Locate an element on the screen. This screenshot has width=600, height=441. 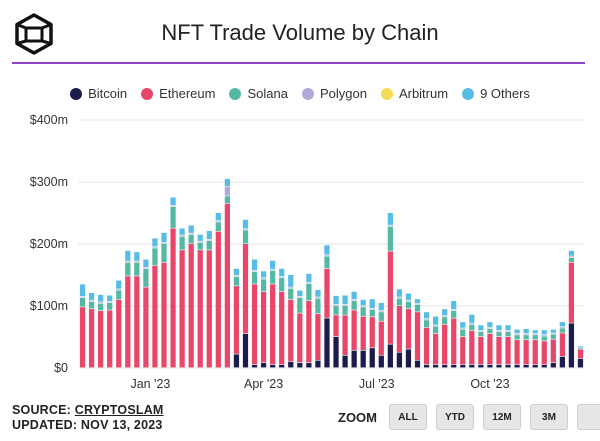
legend-item-bitcoin: Bitcoin is located at coordinates (98, 93).